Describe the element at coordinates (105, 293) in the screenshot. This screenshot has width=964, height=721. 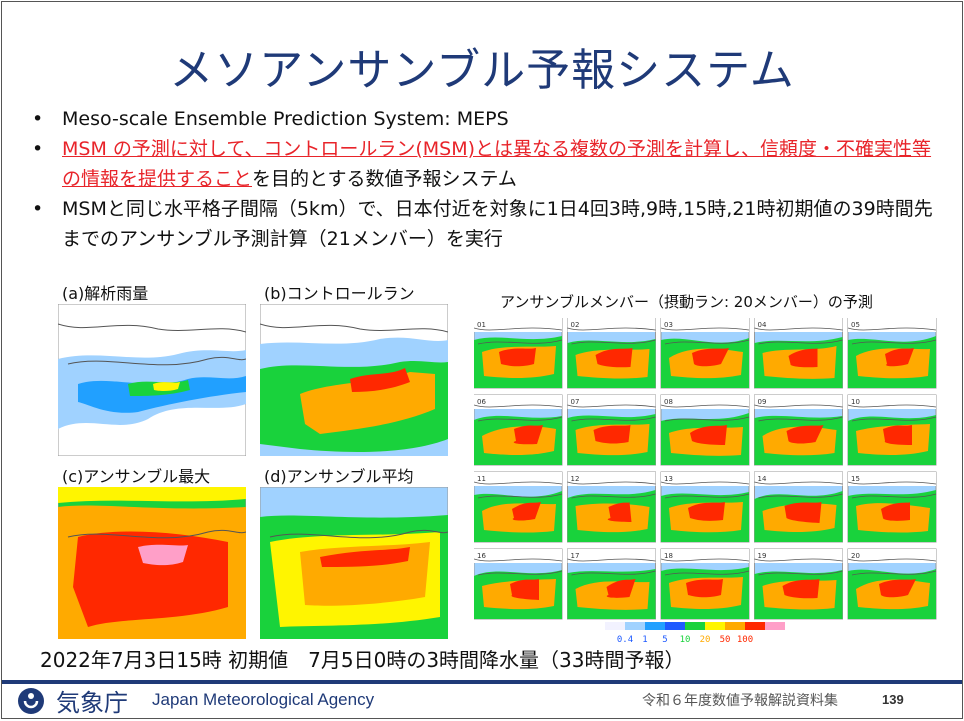
I see `panel-label-analysis: (a)解析雨量` at that location.